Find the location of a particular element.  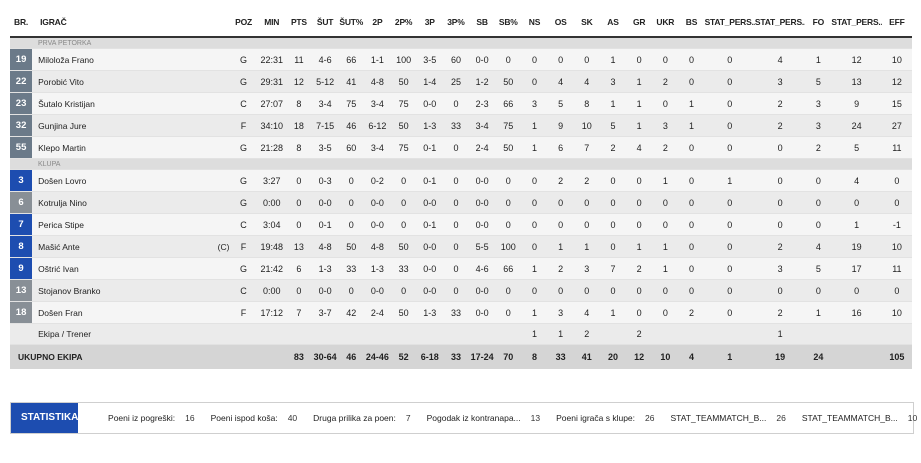

player-name-text: Došen Fran is located at coordinates (60, 312).